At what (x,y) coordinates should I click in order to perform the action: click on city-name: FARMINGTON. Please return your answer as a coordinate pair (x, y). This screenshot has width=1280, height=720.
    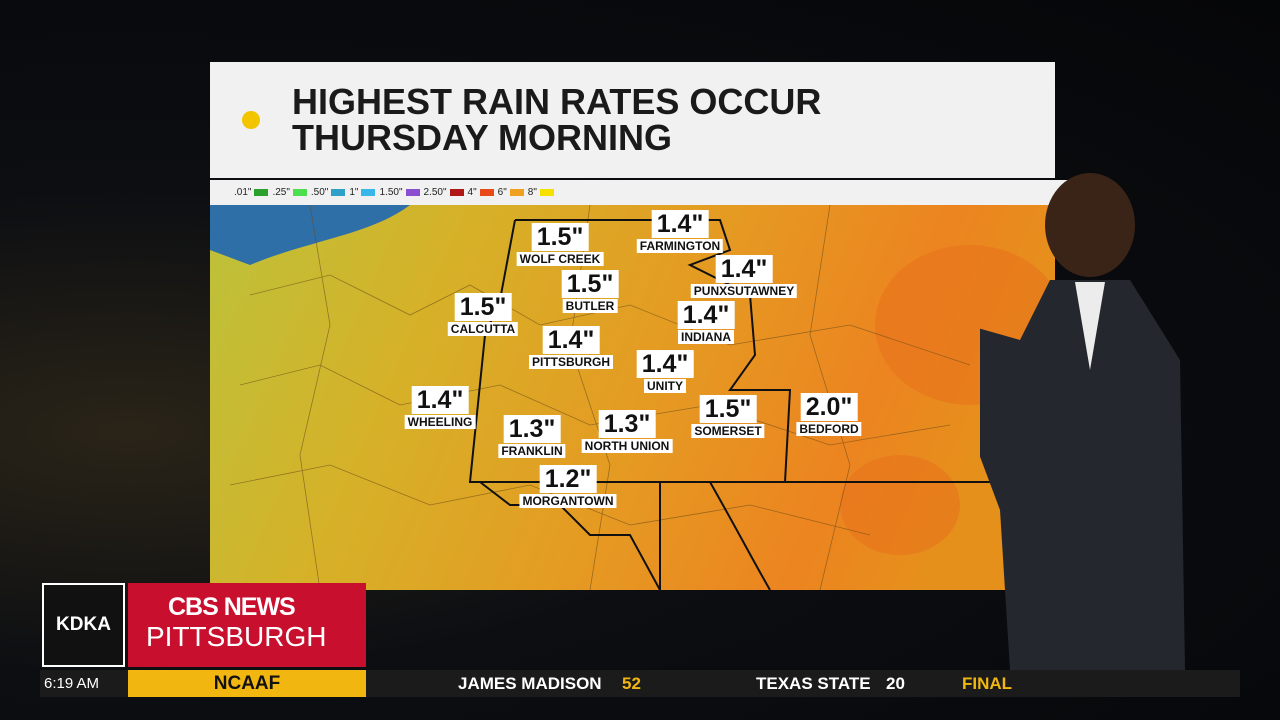
    Looking at the image, I should click on (680, 246).